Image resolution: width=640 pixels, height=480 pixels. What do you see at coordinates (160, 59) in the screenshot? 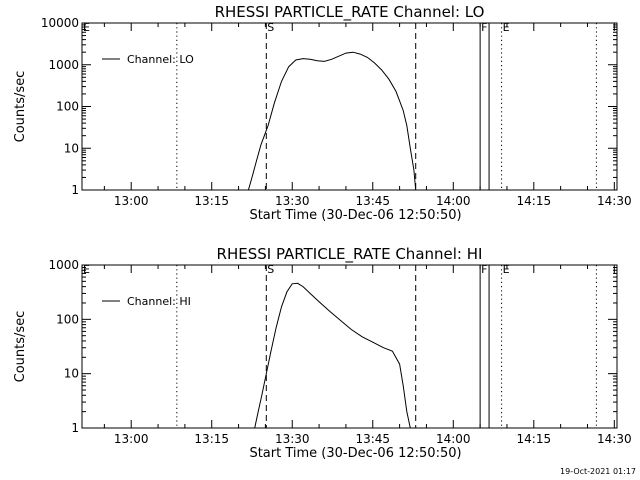
I see `legend-label: Channel: LO` at bounding box center [160, 59].